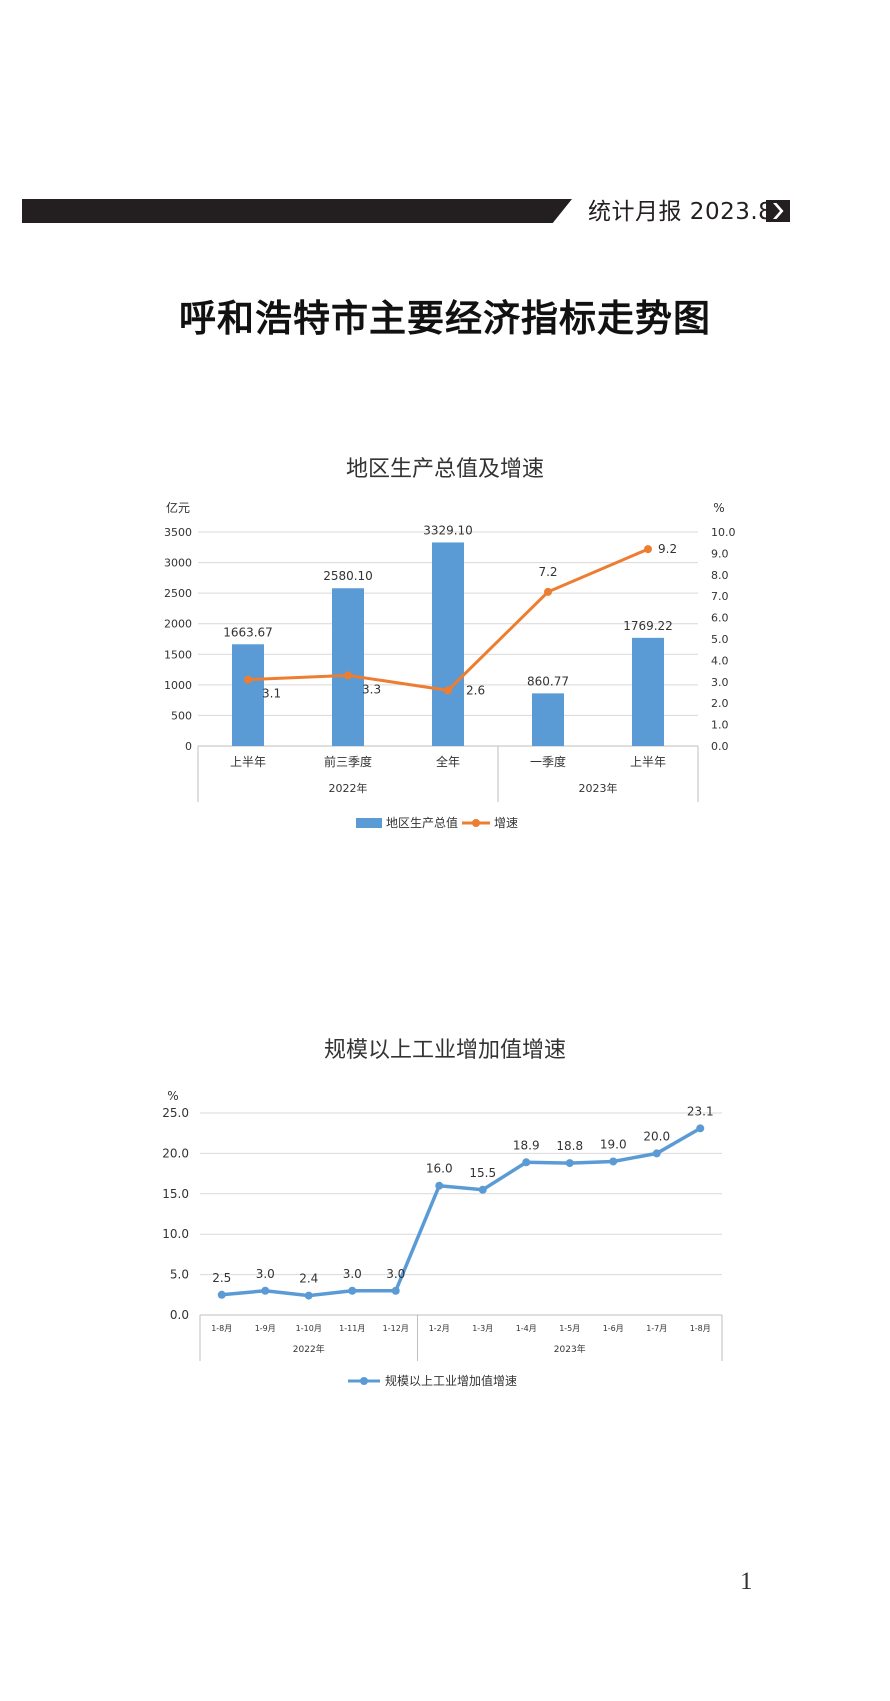  I want to click on y2-tick-label: 3.0, so click(720, 682).